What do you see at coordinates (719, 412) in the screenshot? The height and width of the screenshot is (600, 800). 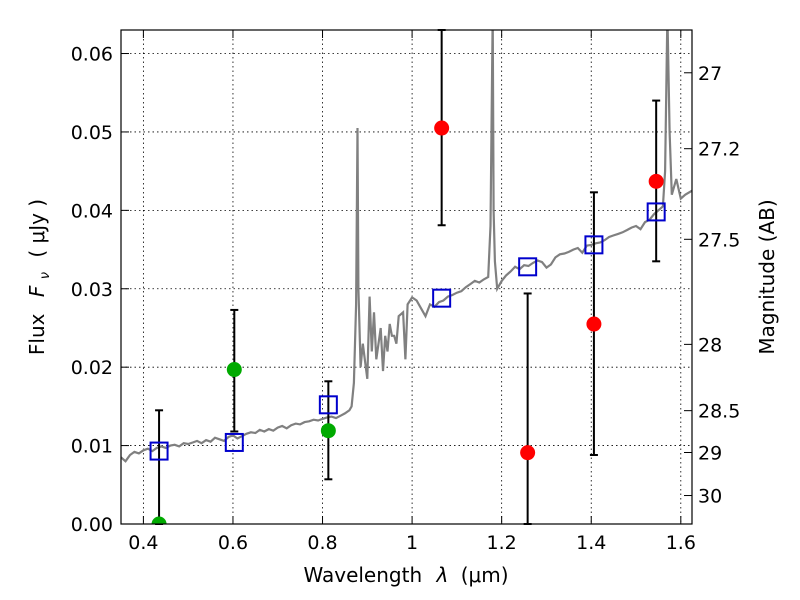 I see `y2-tick-label: 28.5` at bounding box center [719, 412].